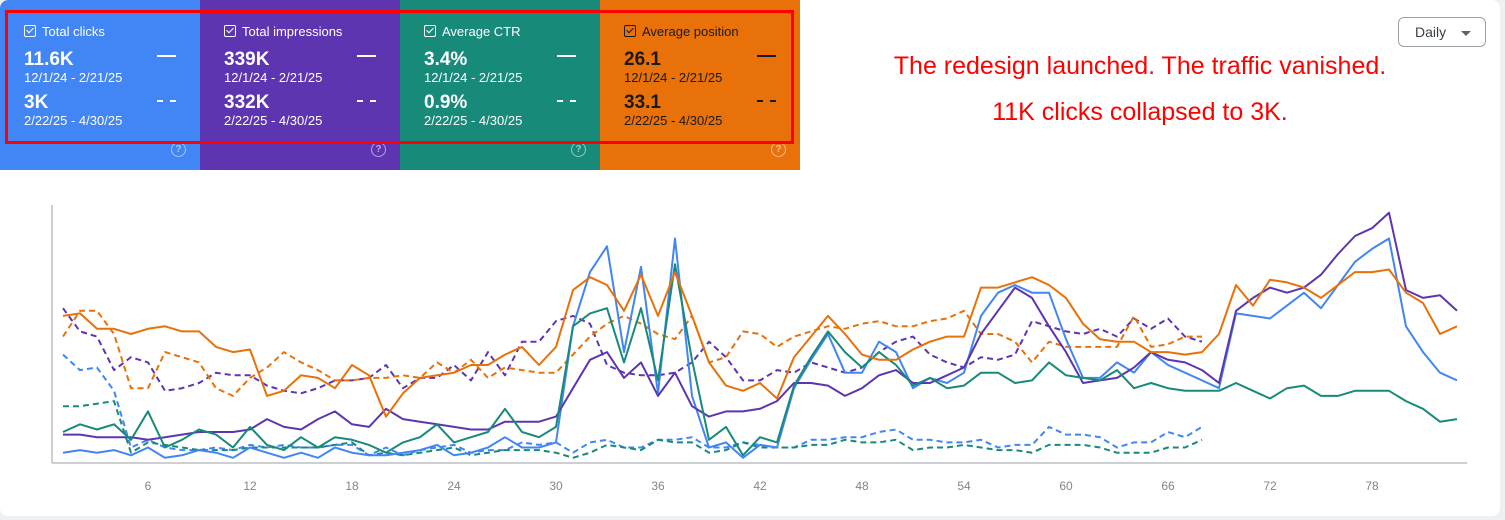 This screenshot has width=1505, height=520. Describe the element at coordinates (73, 31) in the screenshot. I see `metric-label: Total clicks` at that location.